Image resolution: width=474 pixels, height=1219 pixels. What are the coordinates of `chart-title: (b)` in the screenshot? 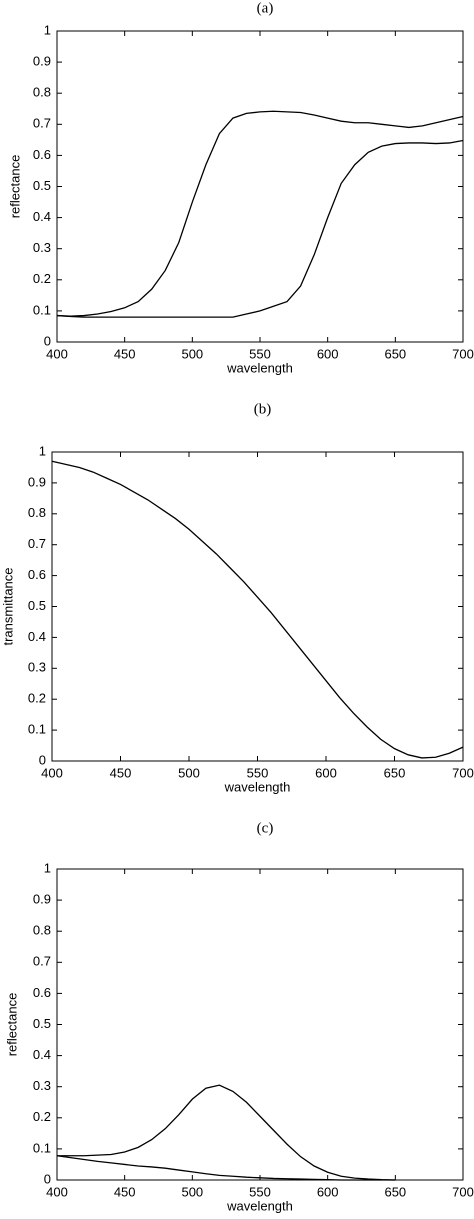 It's located at (263, 409).